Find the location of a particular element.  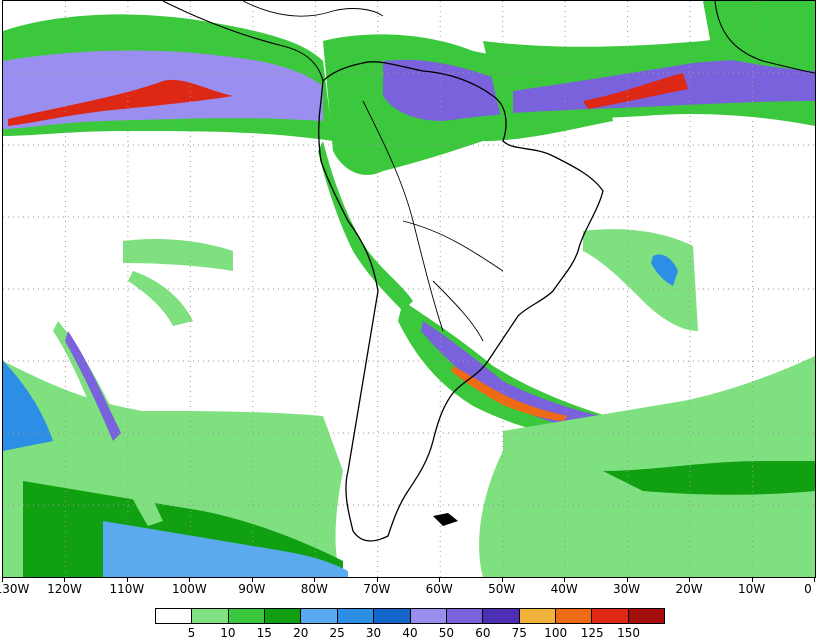

longitude-label: 10W is located at coordinates (751, 589).